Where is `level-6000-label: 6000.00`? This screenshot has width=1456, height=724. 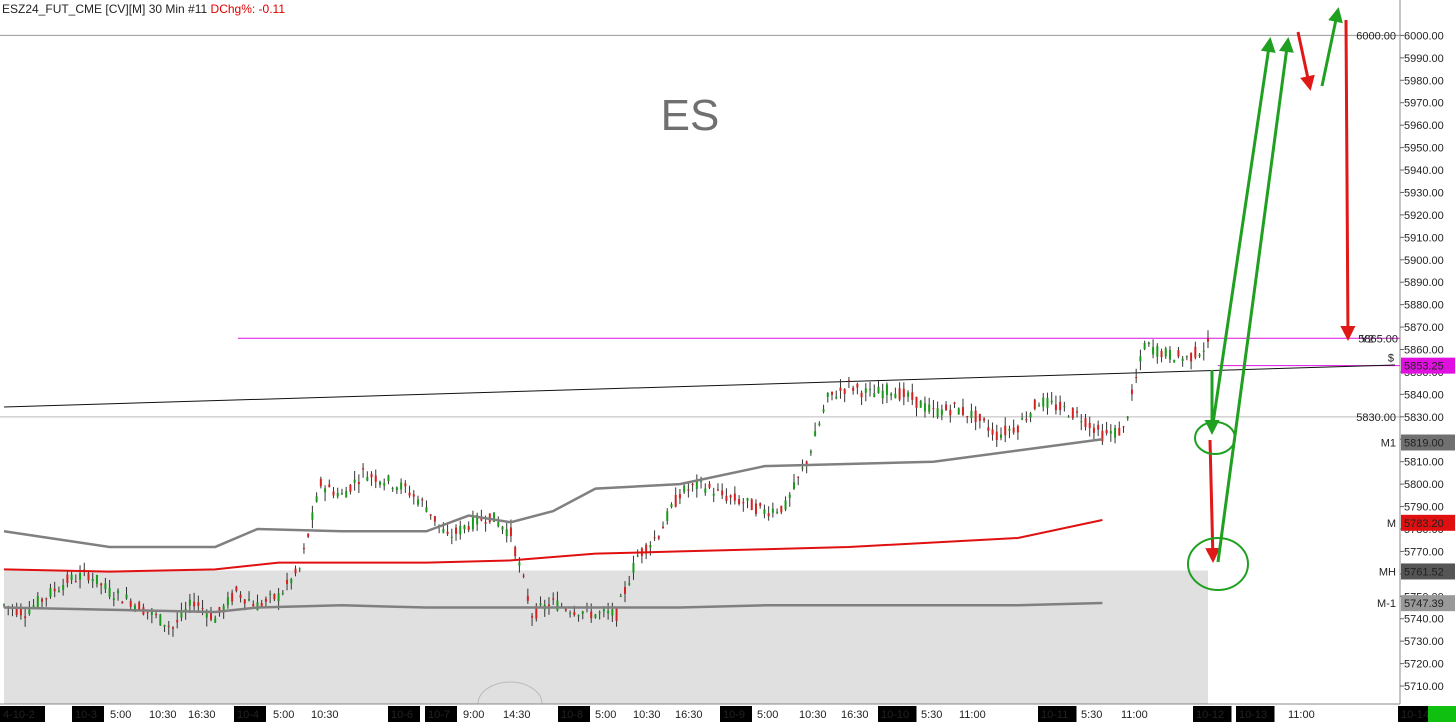
level-6000-label: 6000.00 is located at coordinates (1376, 36).